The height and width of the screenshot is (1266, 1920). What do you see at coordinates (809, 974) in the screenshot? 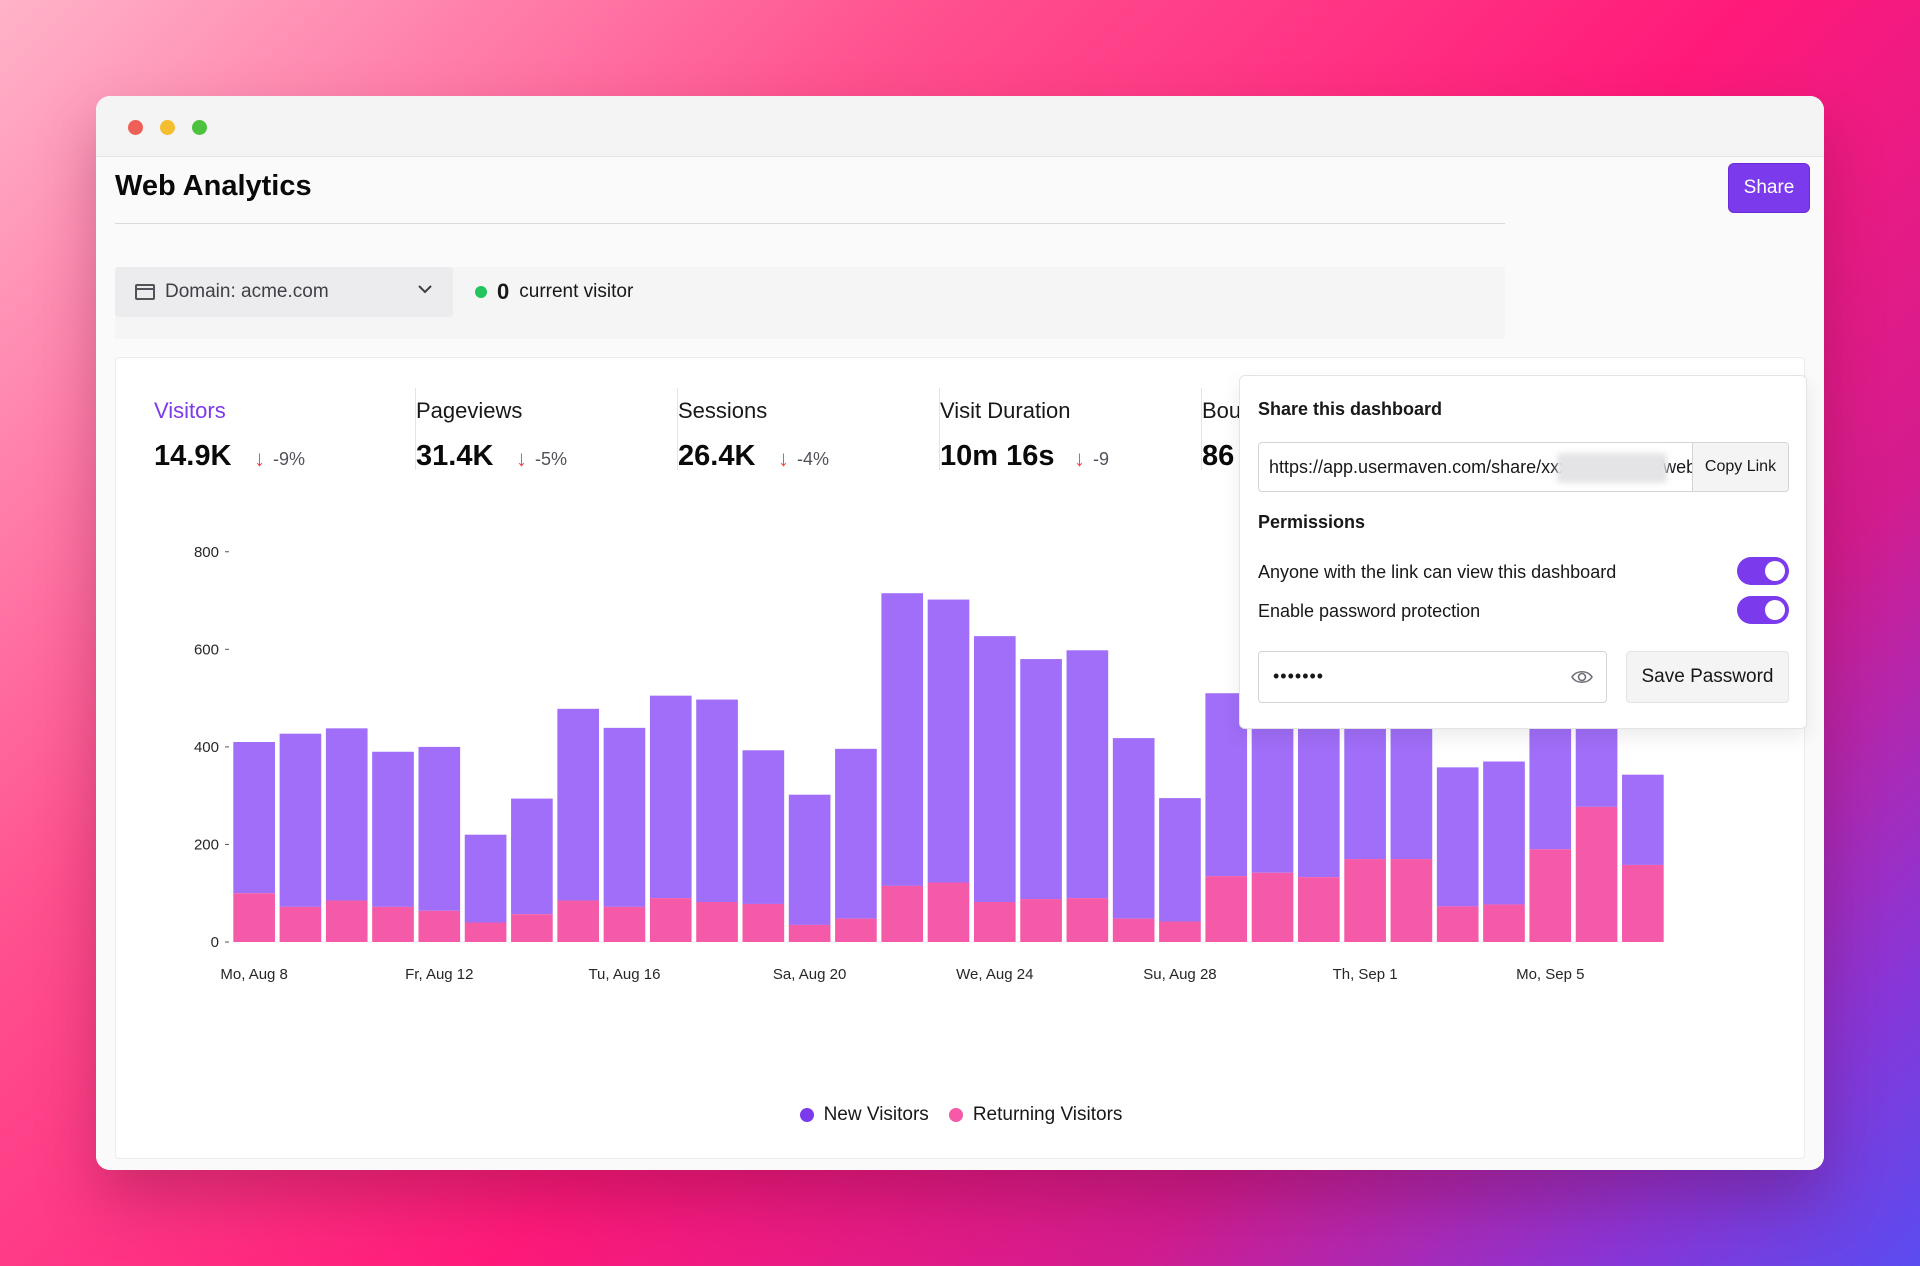
I see `x-tick-label: Sa, Aug 20` at bounding box center [809, 974].